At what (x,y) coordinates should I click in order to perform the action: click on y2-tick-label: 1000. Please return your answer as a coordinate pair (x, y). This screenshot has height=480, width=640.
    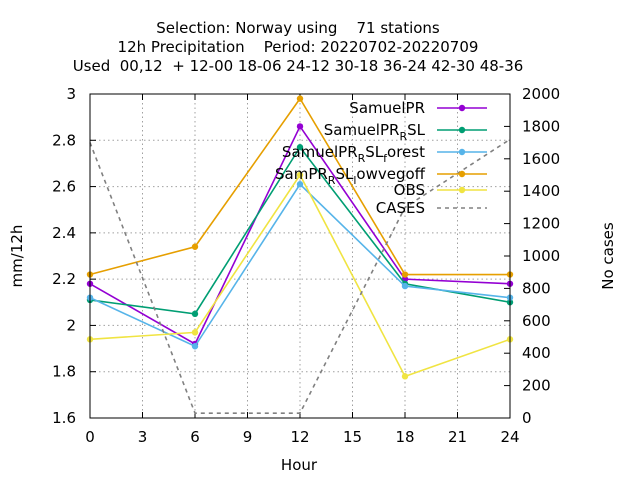
    Looking at the image, I should click on (541, 256).